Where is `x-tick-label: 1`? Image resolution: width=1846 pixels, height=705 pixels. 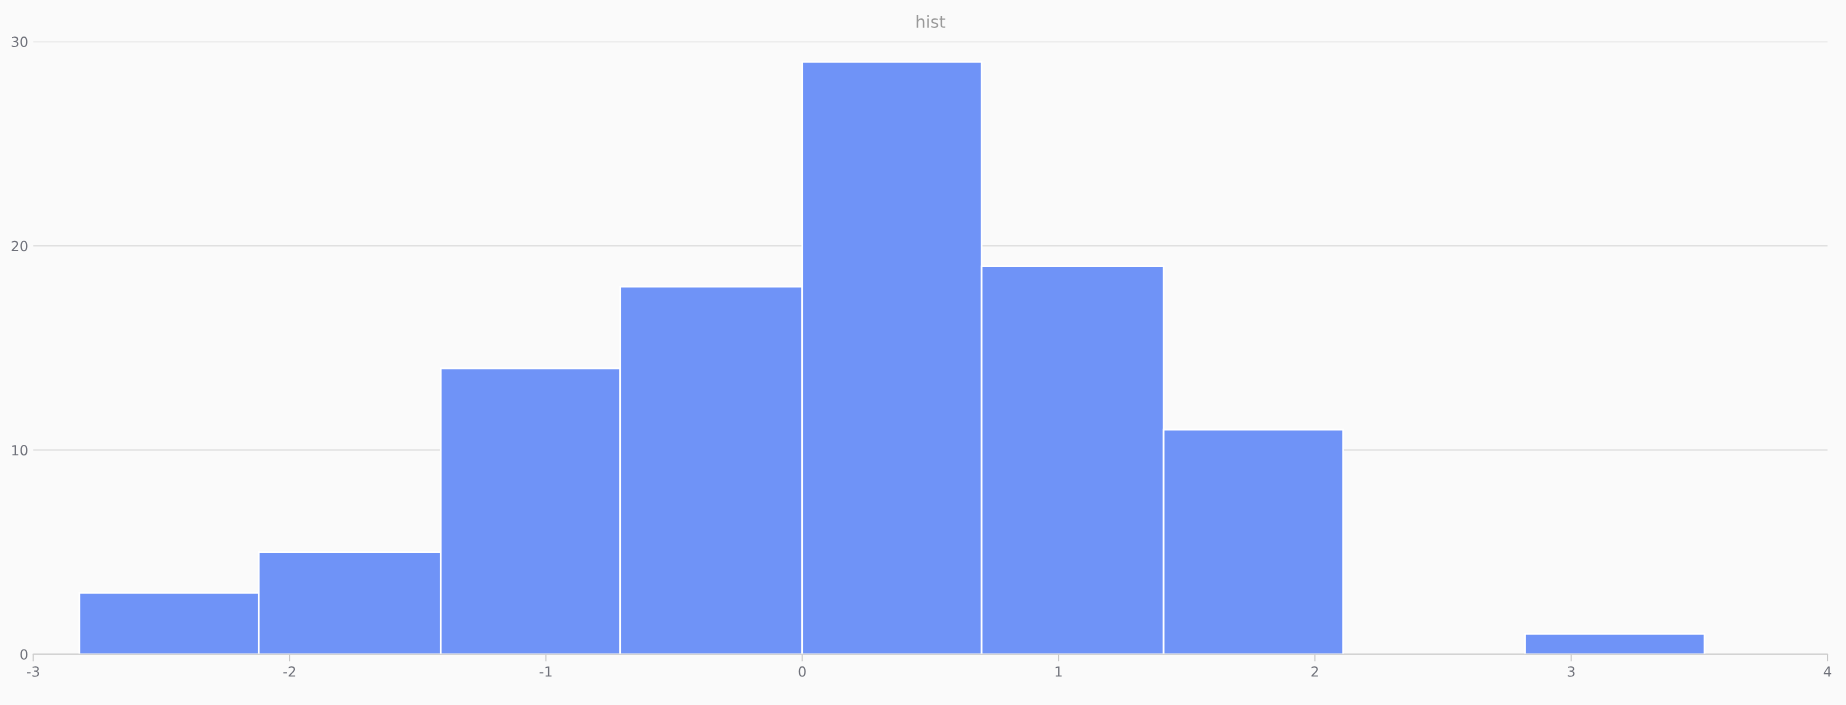 x-tick-label: 1 is located at coordinates (1058, 671).